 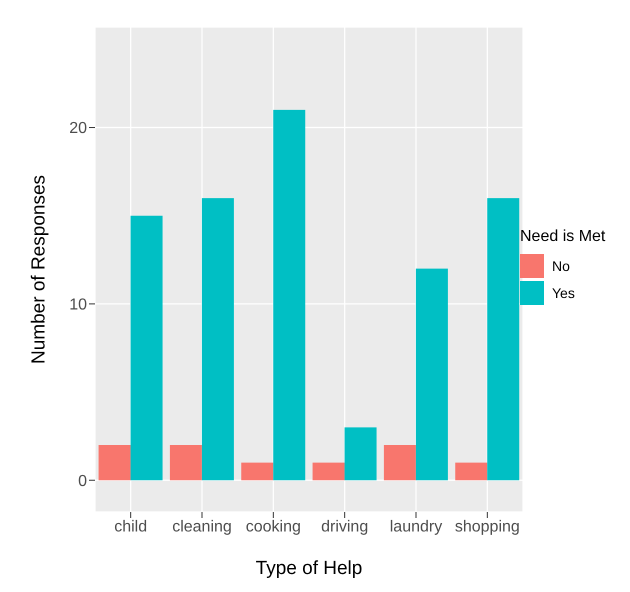 I want to click on legend-title: Need is Met, so click(x=563, y=237).